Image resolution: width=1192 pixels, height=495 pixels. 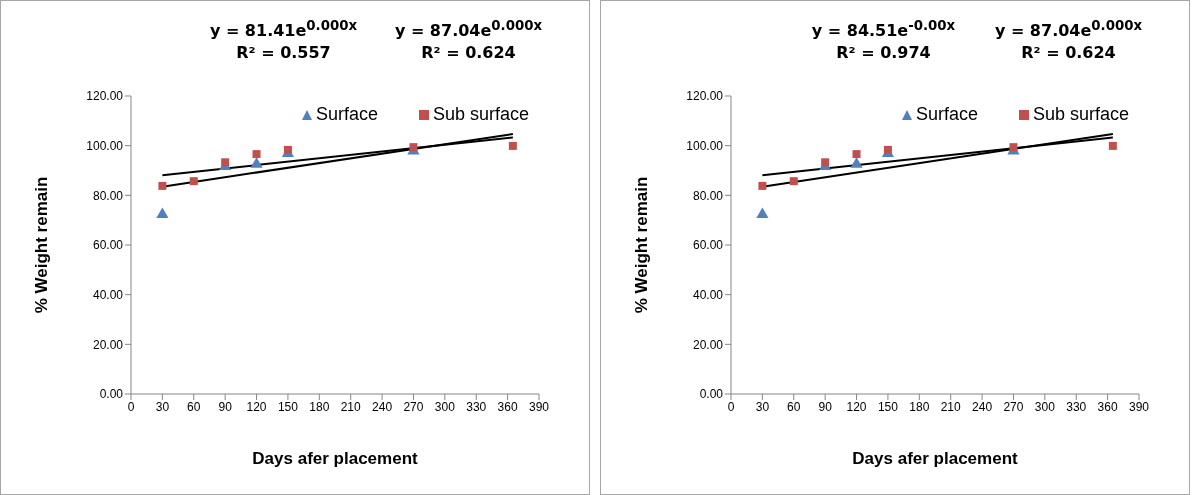 What do you see at coordinates (883, 53) in the screenshot?
I see `text: R² = 0.974` at bounding box center [883, 53].